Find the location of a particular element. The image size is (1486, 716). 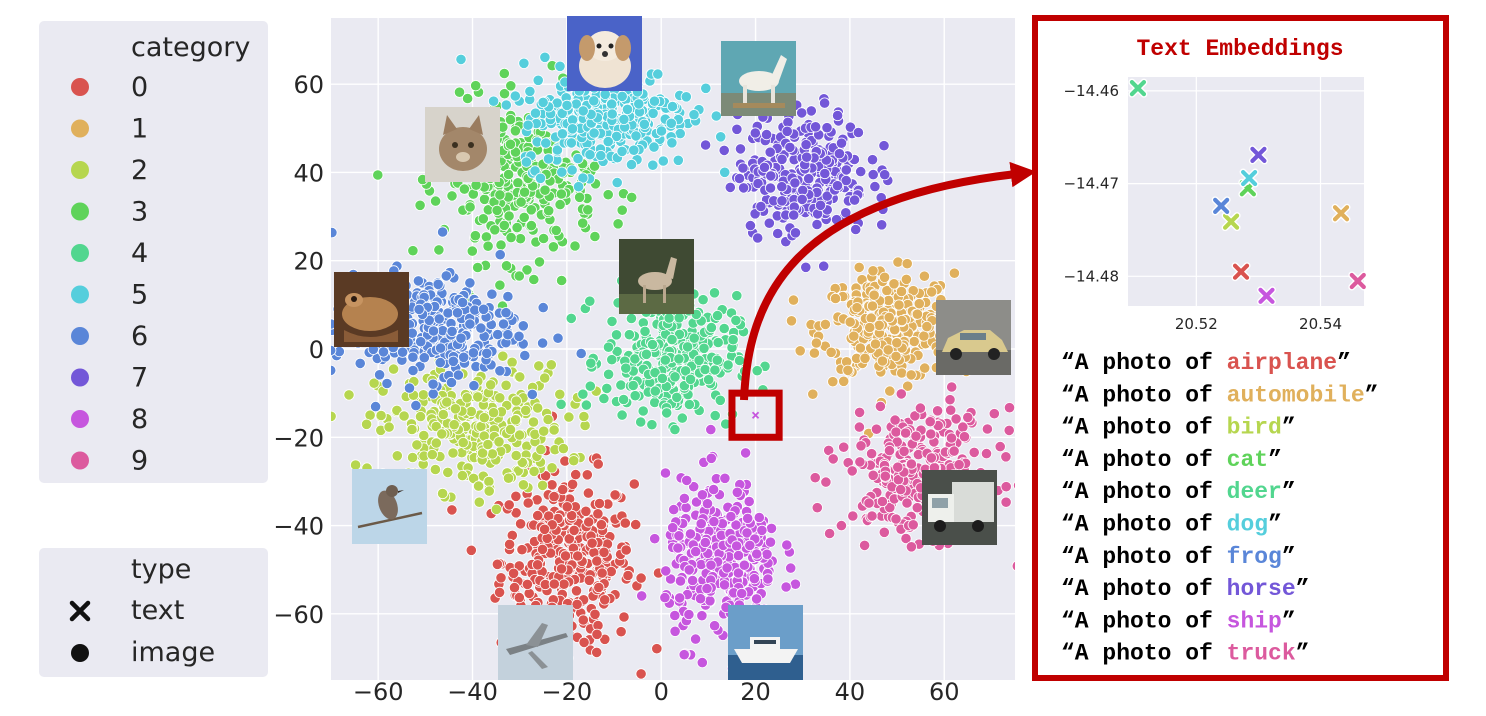

type-legend-label-text: text is located at coordinates (157, 610).